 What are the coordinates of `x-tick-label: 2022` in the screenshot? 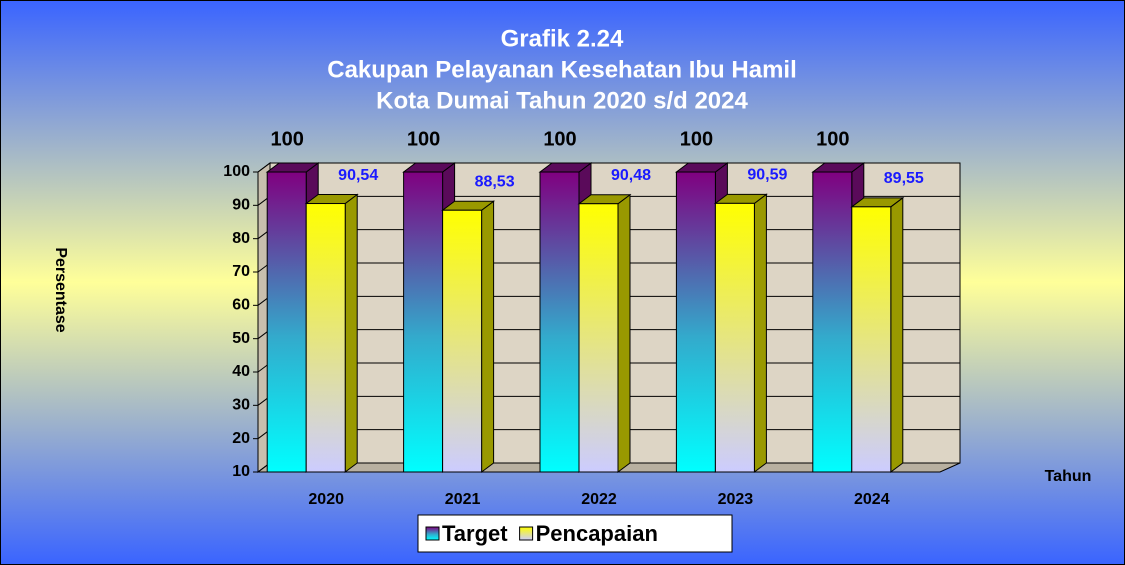 It's located at (599, 499).